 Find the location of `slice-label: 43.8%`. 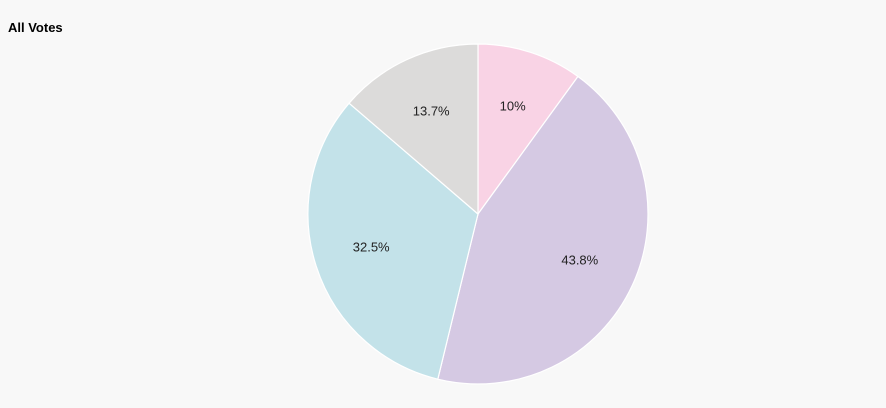

slice-label: 43.8% is located at coordinates (579, 260).